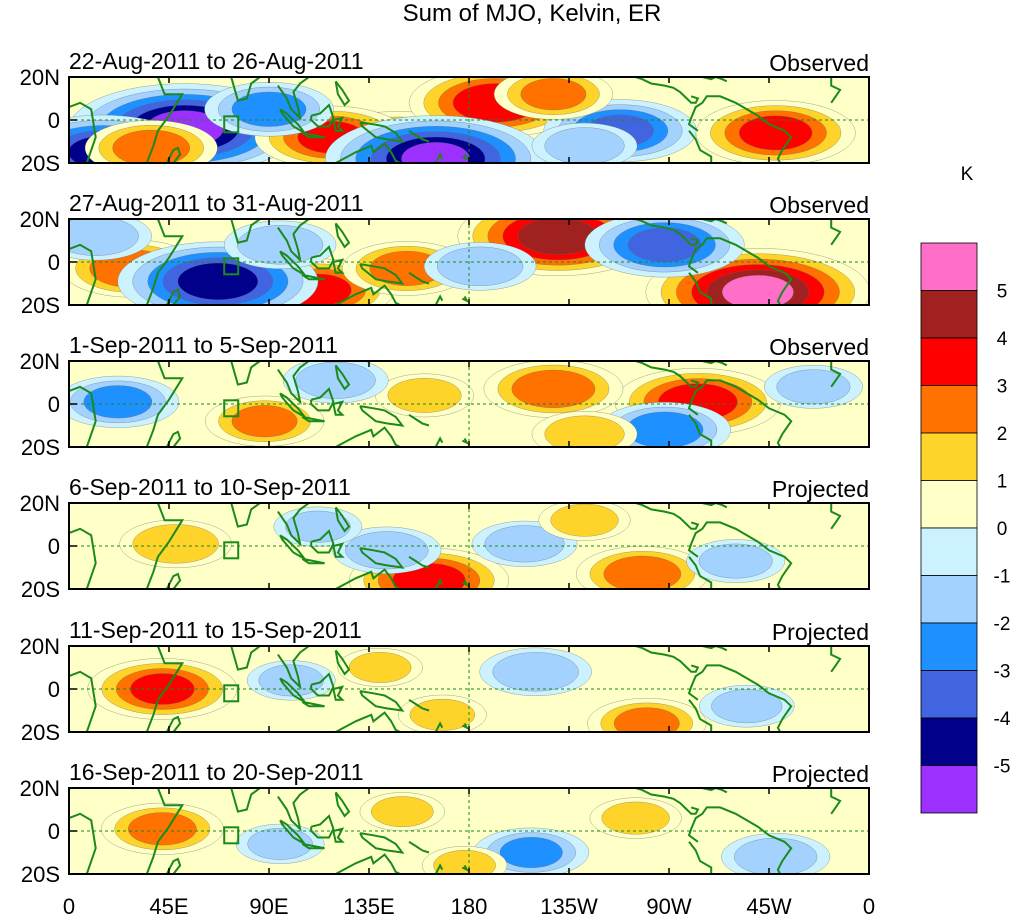  Describe the element at coordinates (40, 219) in the screenshot. I see `y-tick-label: 20N` at that location.